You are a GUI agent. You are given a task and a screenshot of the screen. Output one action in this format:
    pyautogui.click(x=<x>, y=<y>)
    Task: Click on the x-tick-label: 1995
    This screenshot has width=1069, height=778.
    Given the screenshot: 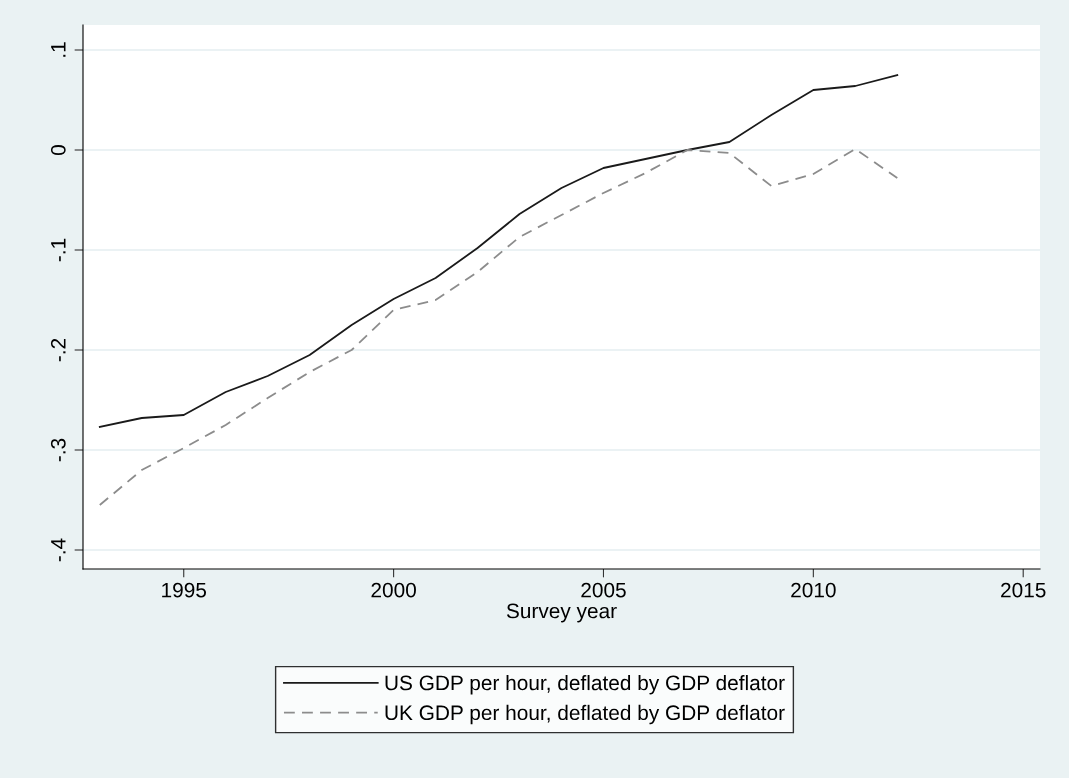 What is the action you would take?
    pyautogui.click(x=184, y=590)
    